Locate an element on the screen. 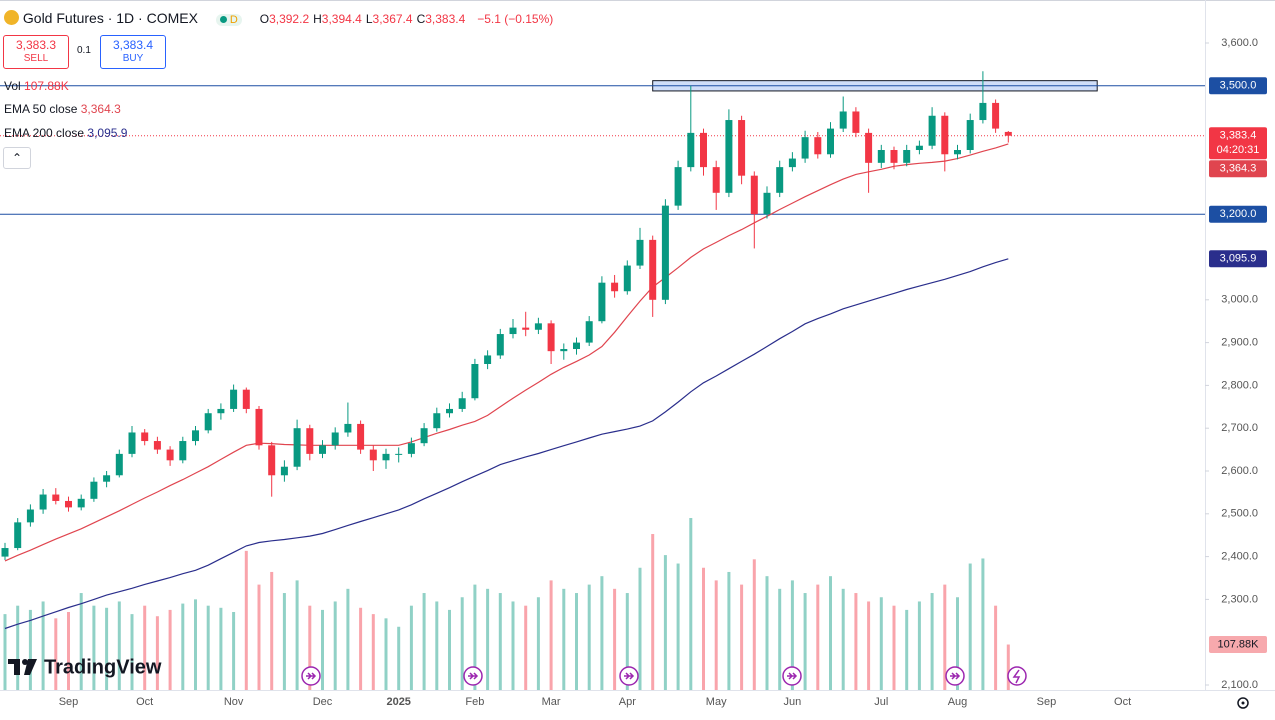  y-tick-label: 2,100.0 is located at coordinates (1239, 685).